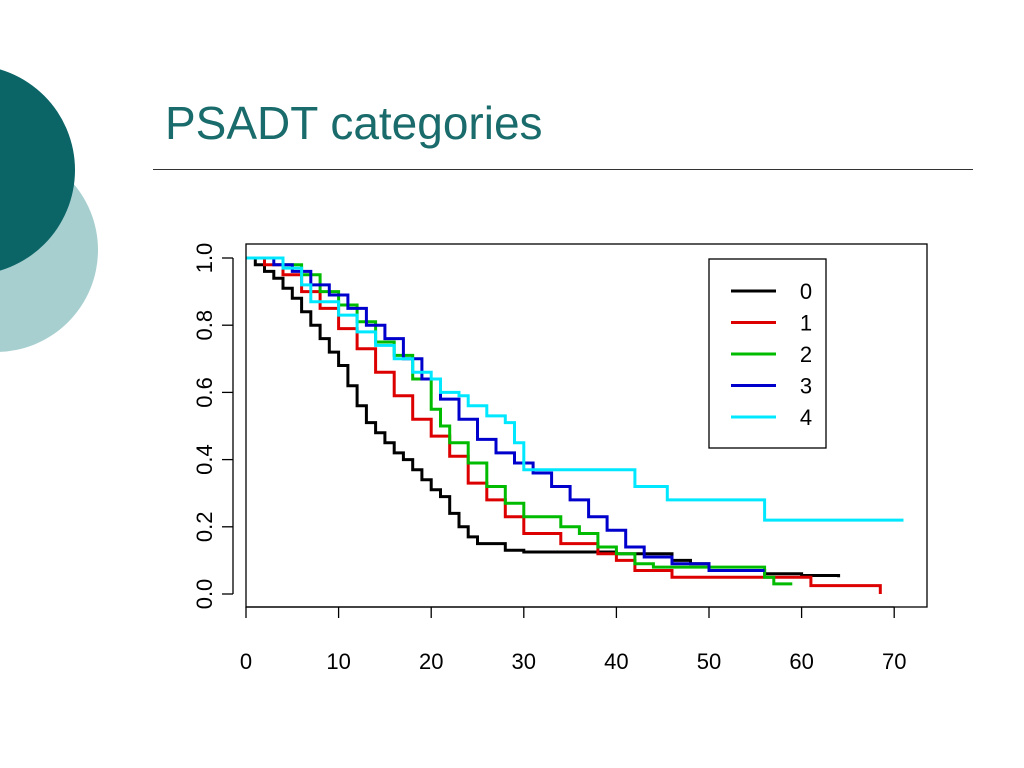 This screenshot has width=1024, height=768. I want to click on y-tick-label: 0.4, so click(204, 459).